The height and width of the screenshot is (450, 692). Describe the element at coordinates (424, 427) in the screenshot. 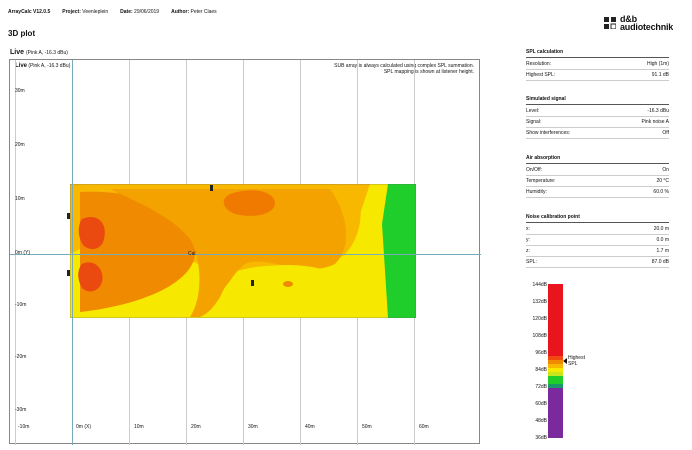

I see `x-tick: 60m` at that location.